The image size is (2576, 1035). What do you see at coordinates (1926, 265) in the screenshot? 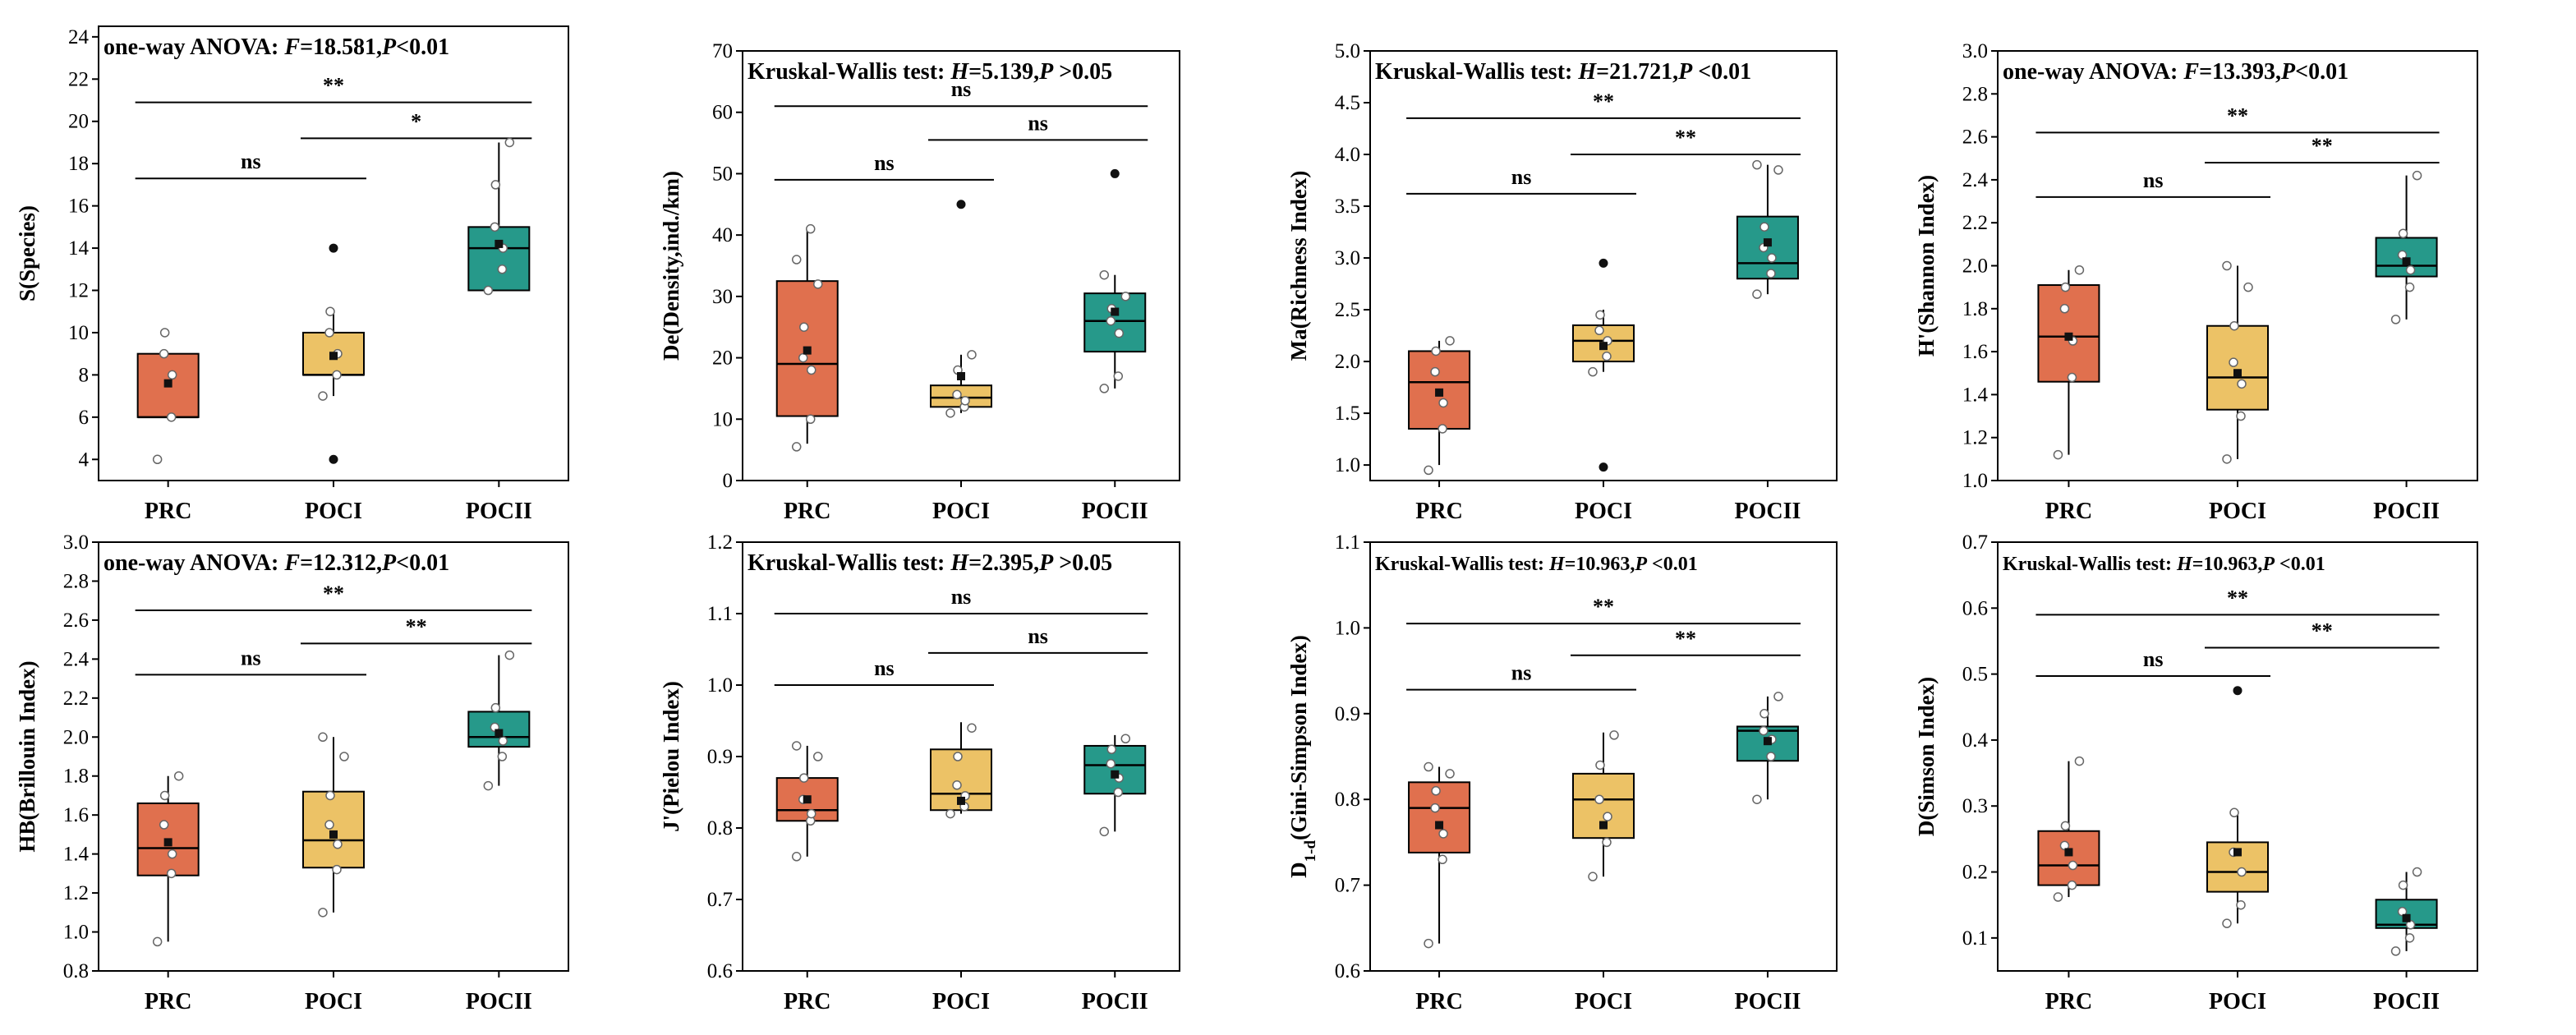
I see `y-axis-label: H'(Shannon Index)` at bounding box center [1926, 265].